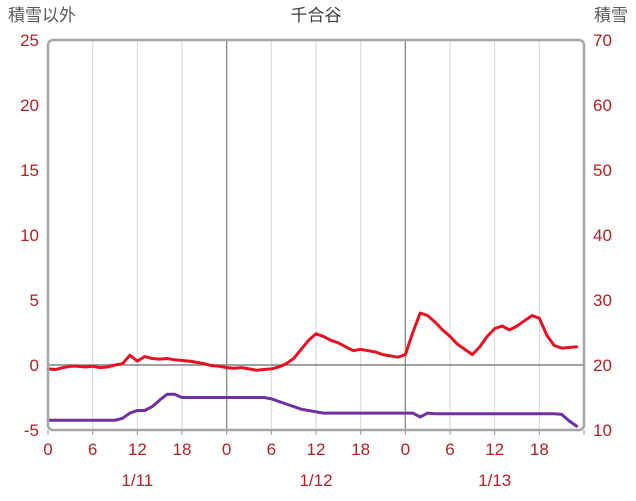 The image size is (636, 501). Describe the element at coordinates (29, 40) in the screenshot. I see `y-left-tick-label: 25` at that location.